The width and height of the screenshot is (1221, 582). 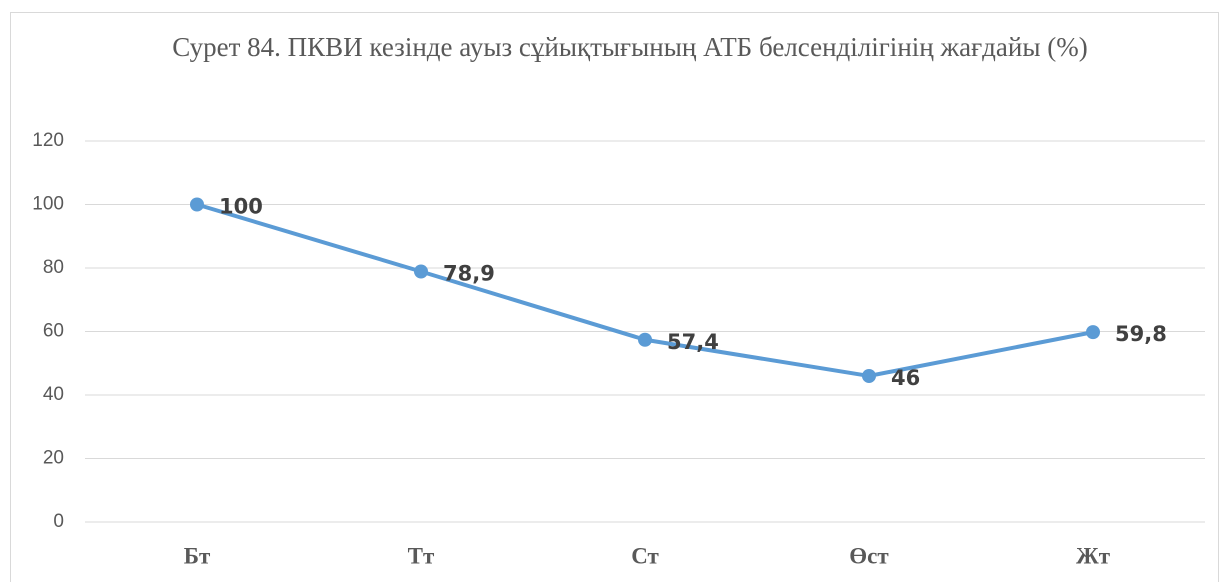 What do you see at coordinates (693, 342) in the screenshot?
I see `data-label: 57,4` at bounding box center [693, 342].